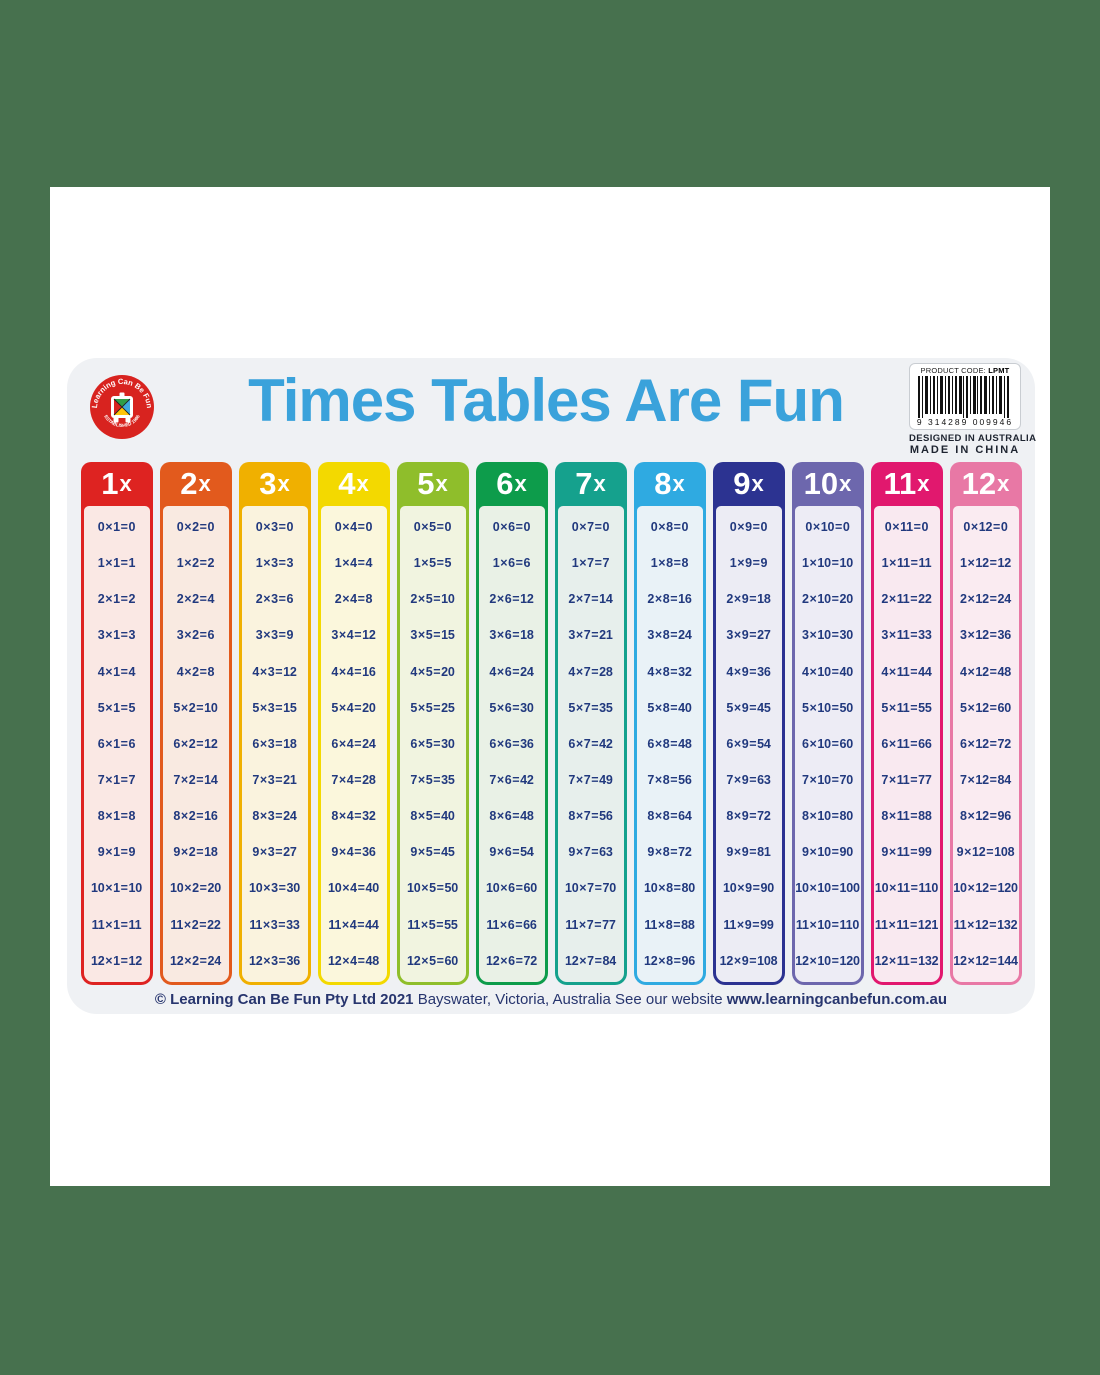 Image resolution: width=1100 pixels, height=1375 pixels. I want to click on equation-cell: 1 × 5 = 5, so click(432, 563).